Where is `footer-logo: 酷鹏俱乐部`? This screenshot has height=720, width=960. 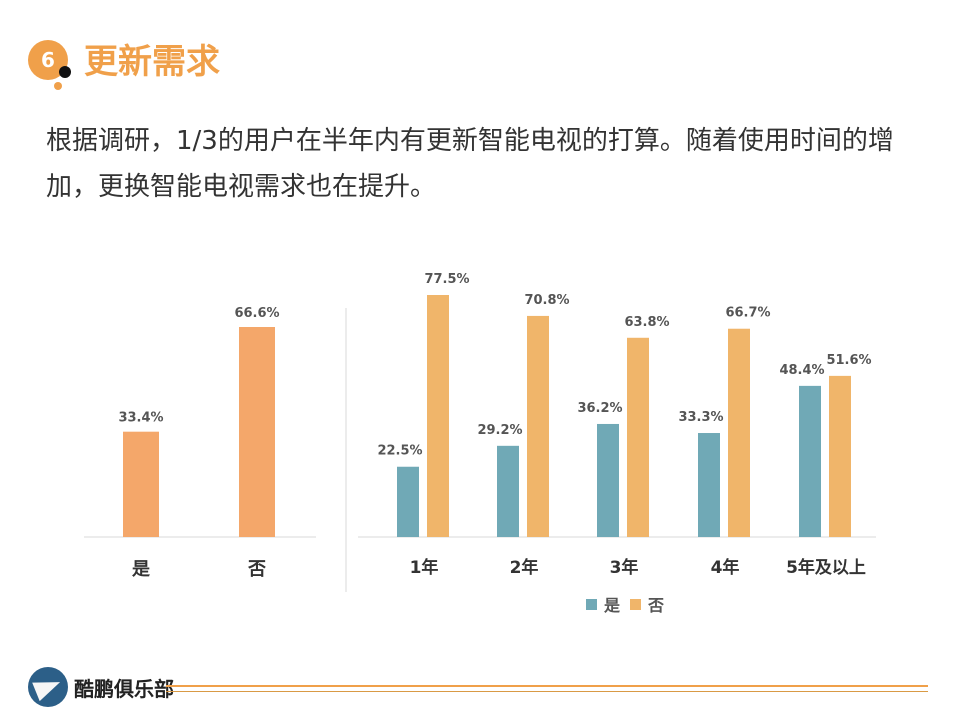
footer-logo: 酷鹏俱乐部 is located at coordinates (101, 687).